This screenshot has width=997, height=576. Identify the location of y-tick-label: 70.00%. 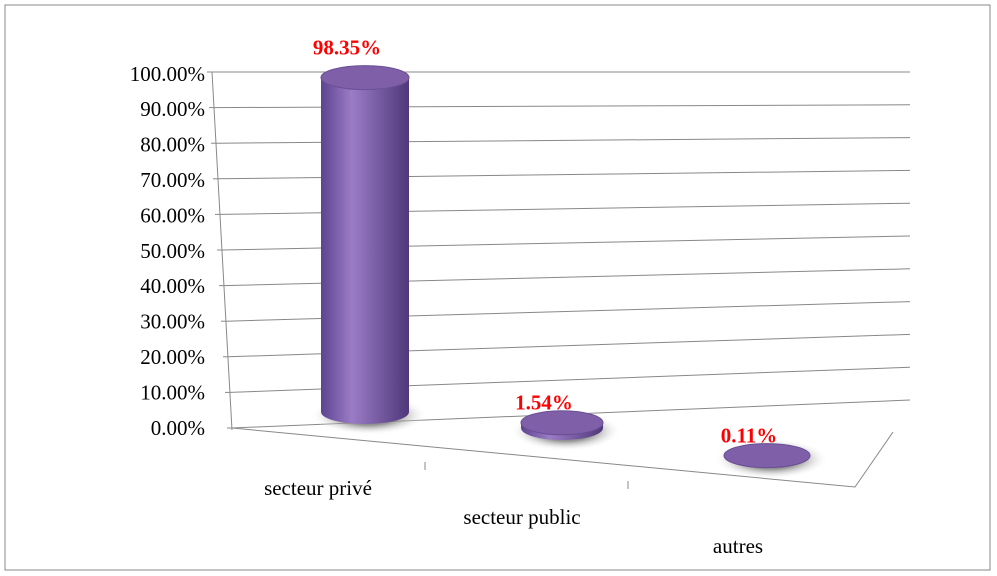
(172, 180).